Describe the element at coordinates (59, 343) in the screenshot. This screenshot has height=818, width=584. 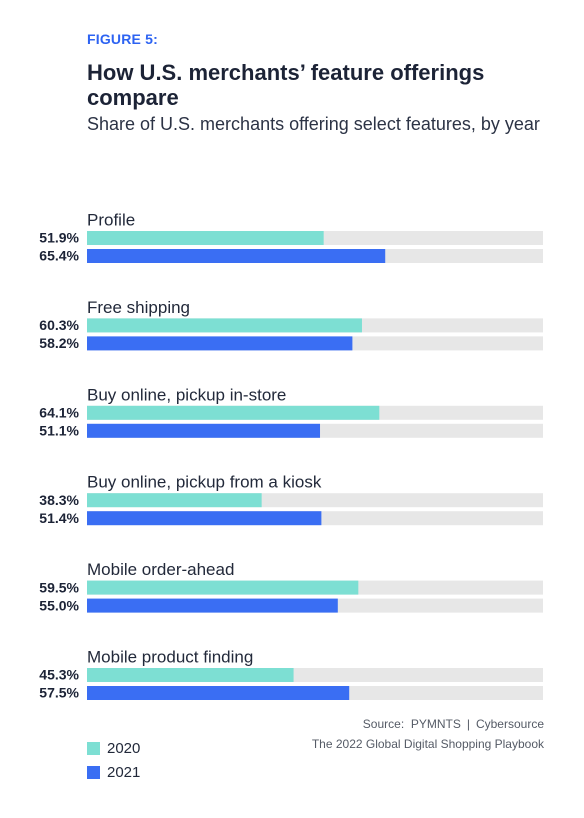
I see `value-label: 58.2%` at that location.